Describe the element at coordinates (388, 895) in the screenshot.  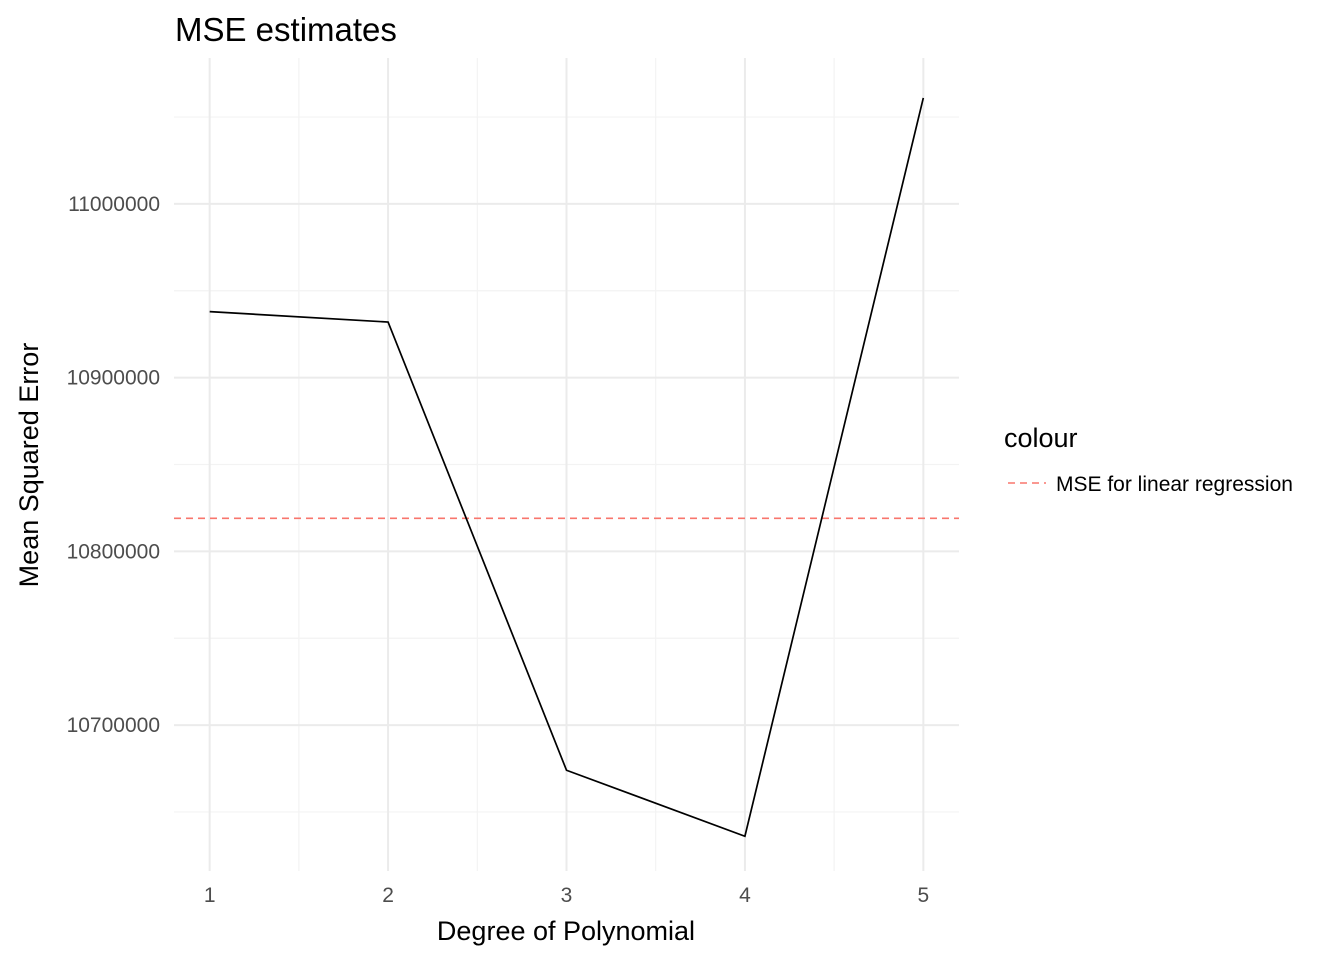
I see `x-tick-label: 2` at that location.